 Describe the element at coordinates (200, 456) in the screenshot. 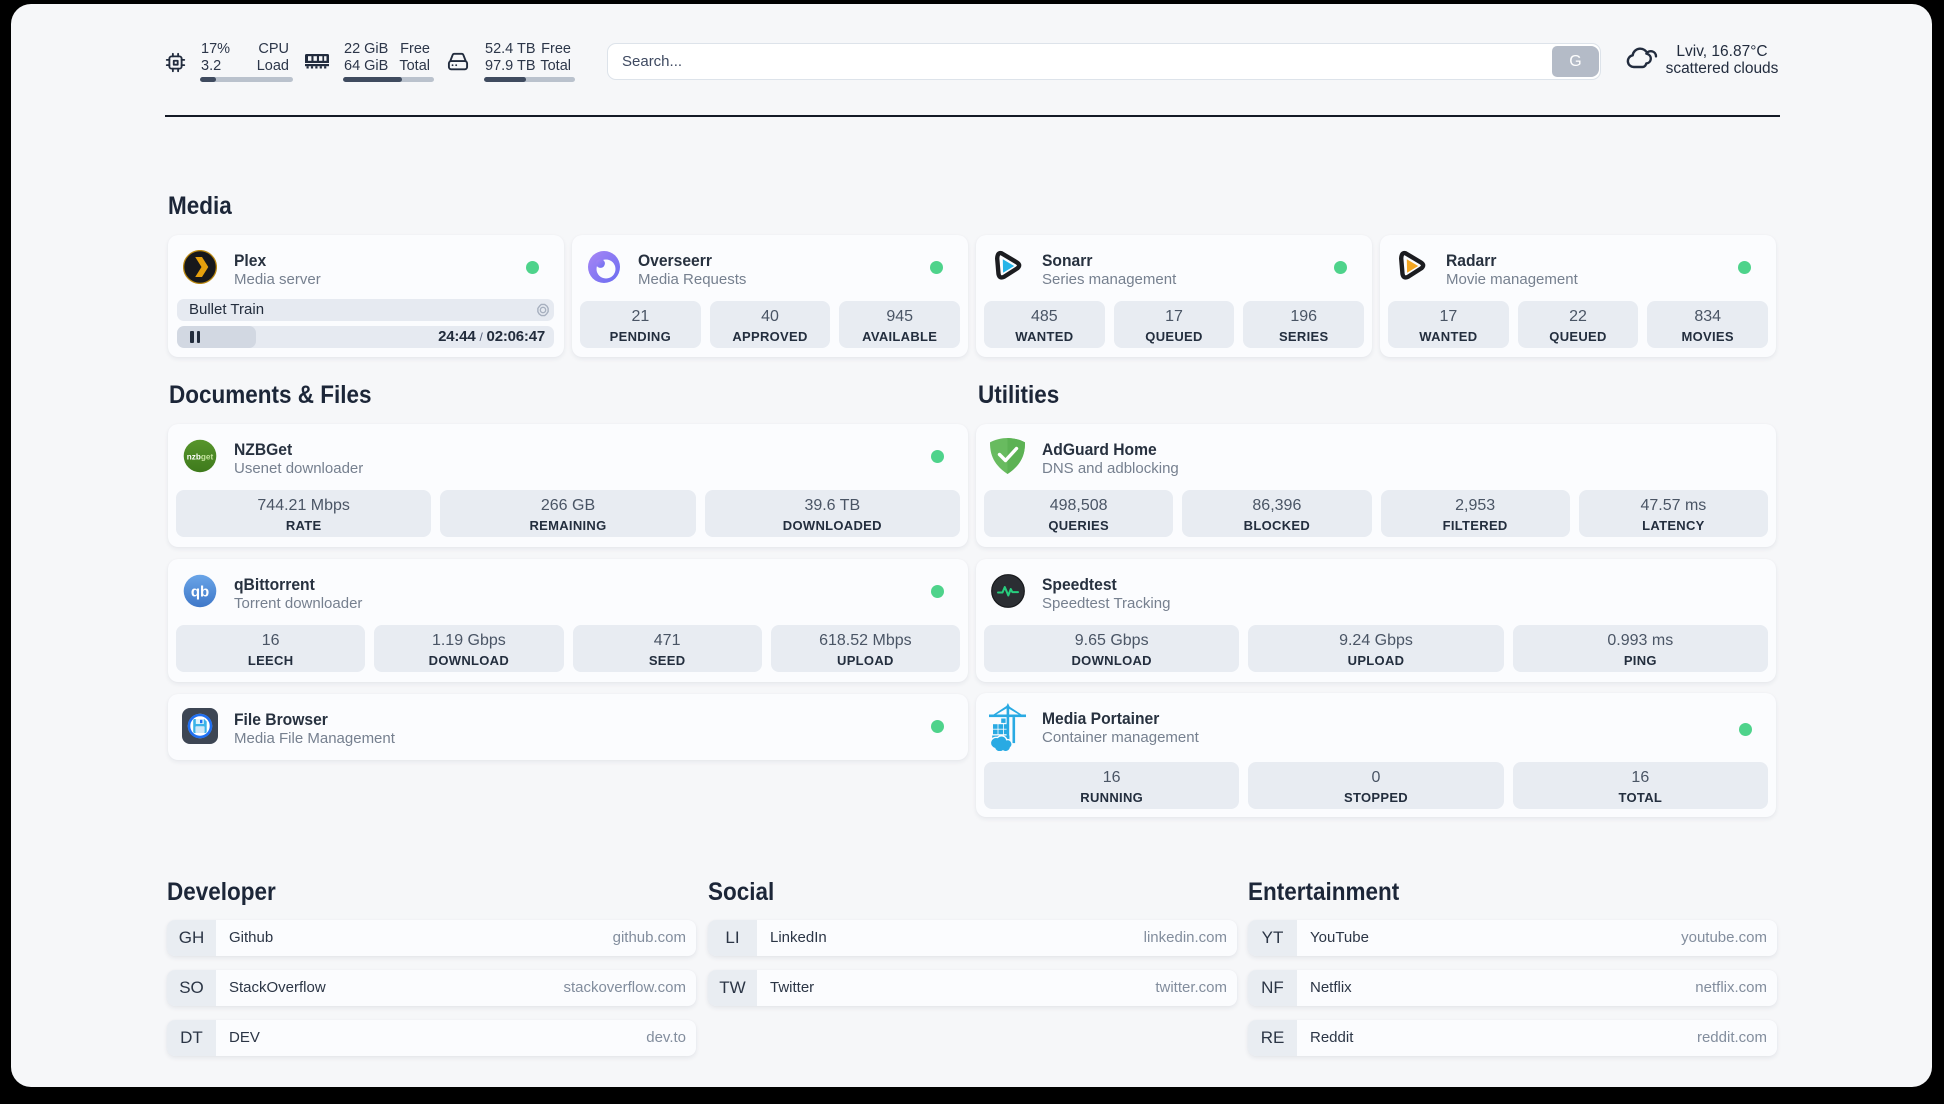

I see `svg-text: nzbget` at that location.